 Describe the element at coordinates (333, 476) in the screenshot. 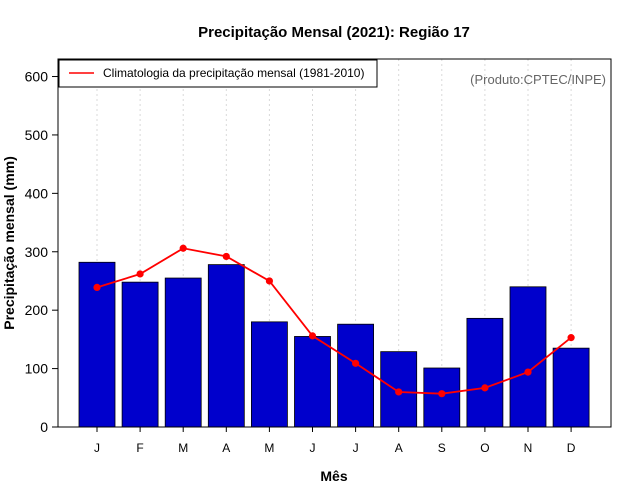

I see `x-axis-label: Mês` at that location.